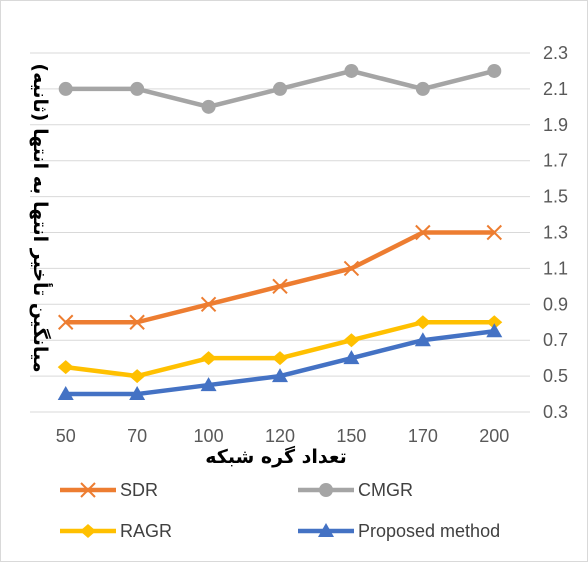  What do you see at coordinates (275, 456) in the screenshot?
I see `x-axis-title: تعداد گره شبکه` at bounding box center [275, 456].